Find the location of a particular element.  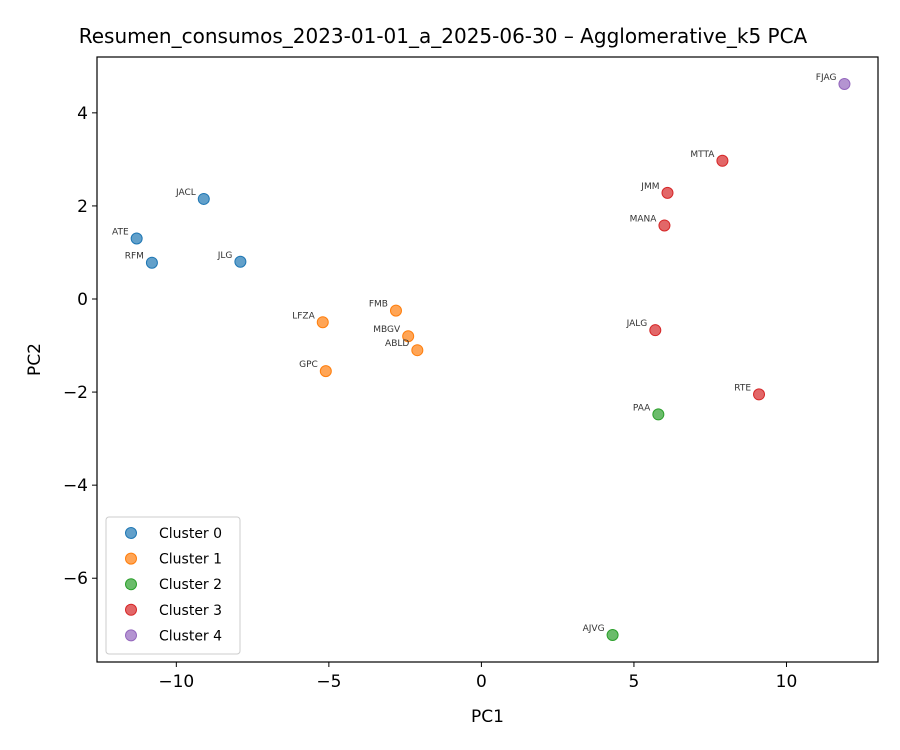

legend-box is located at coordinates (173, 585).